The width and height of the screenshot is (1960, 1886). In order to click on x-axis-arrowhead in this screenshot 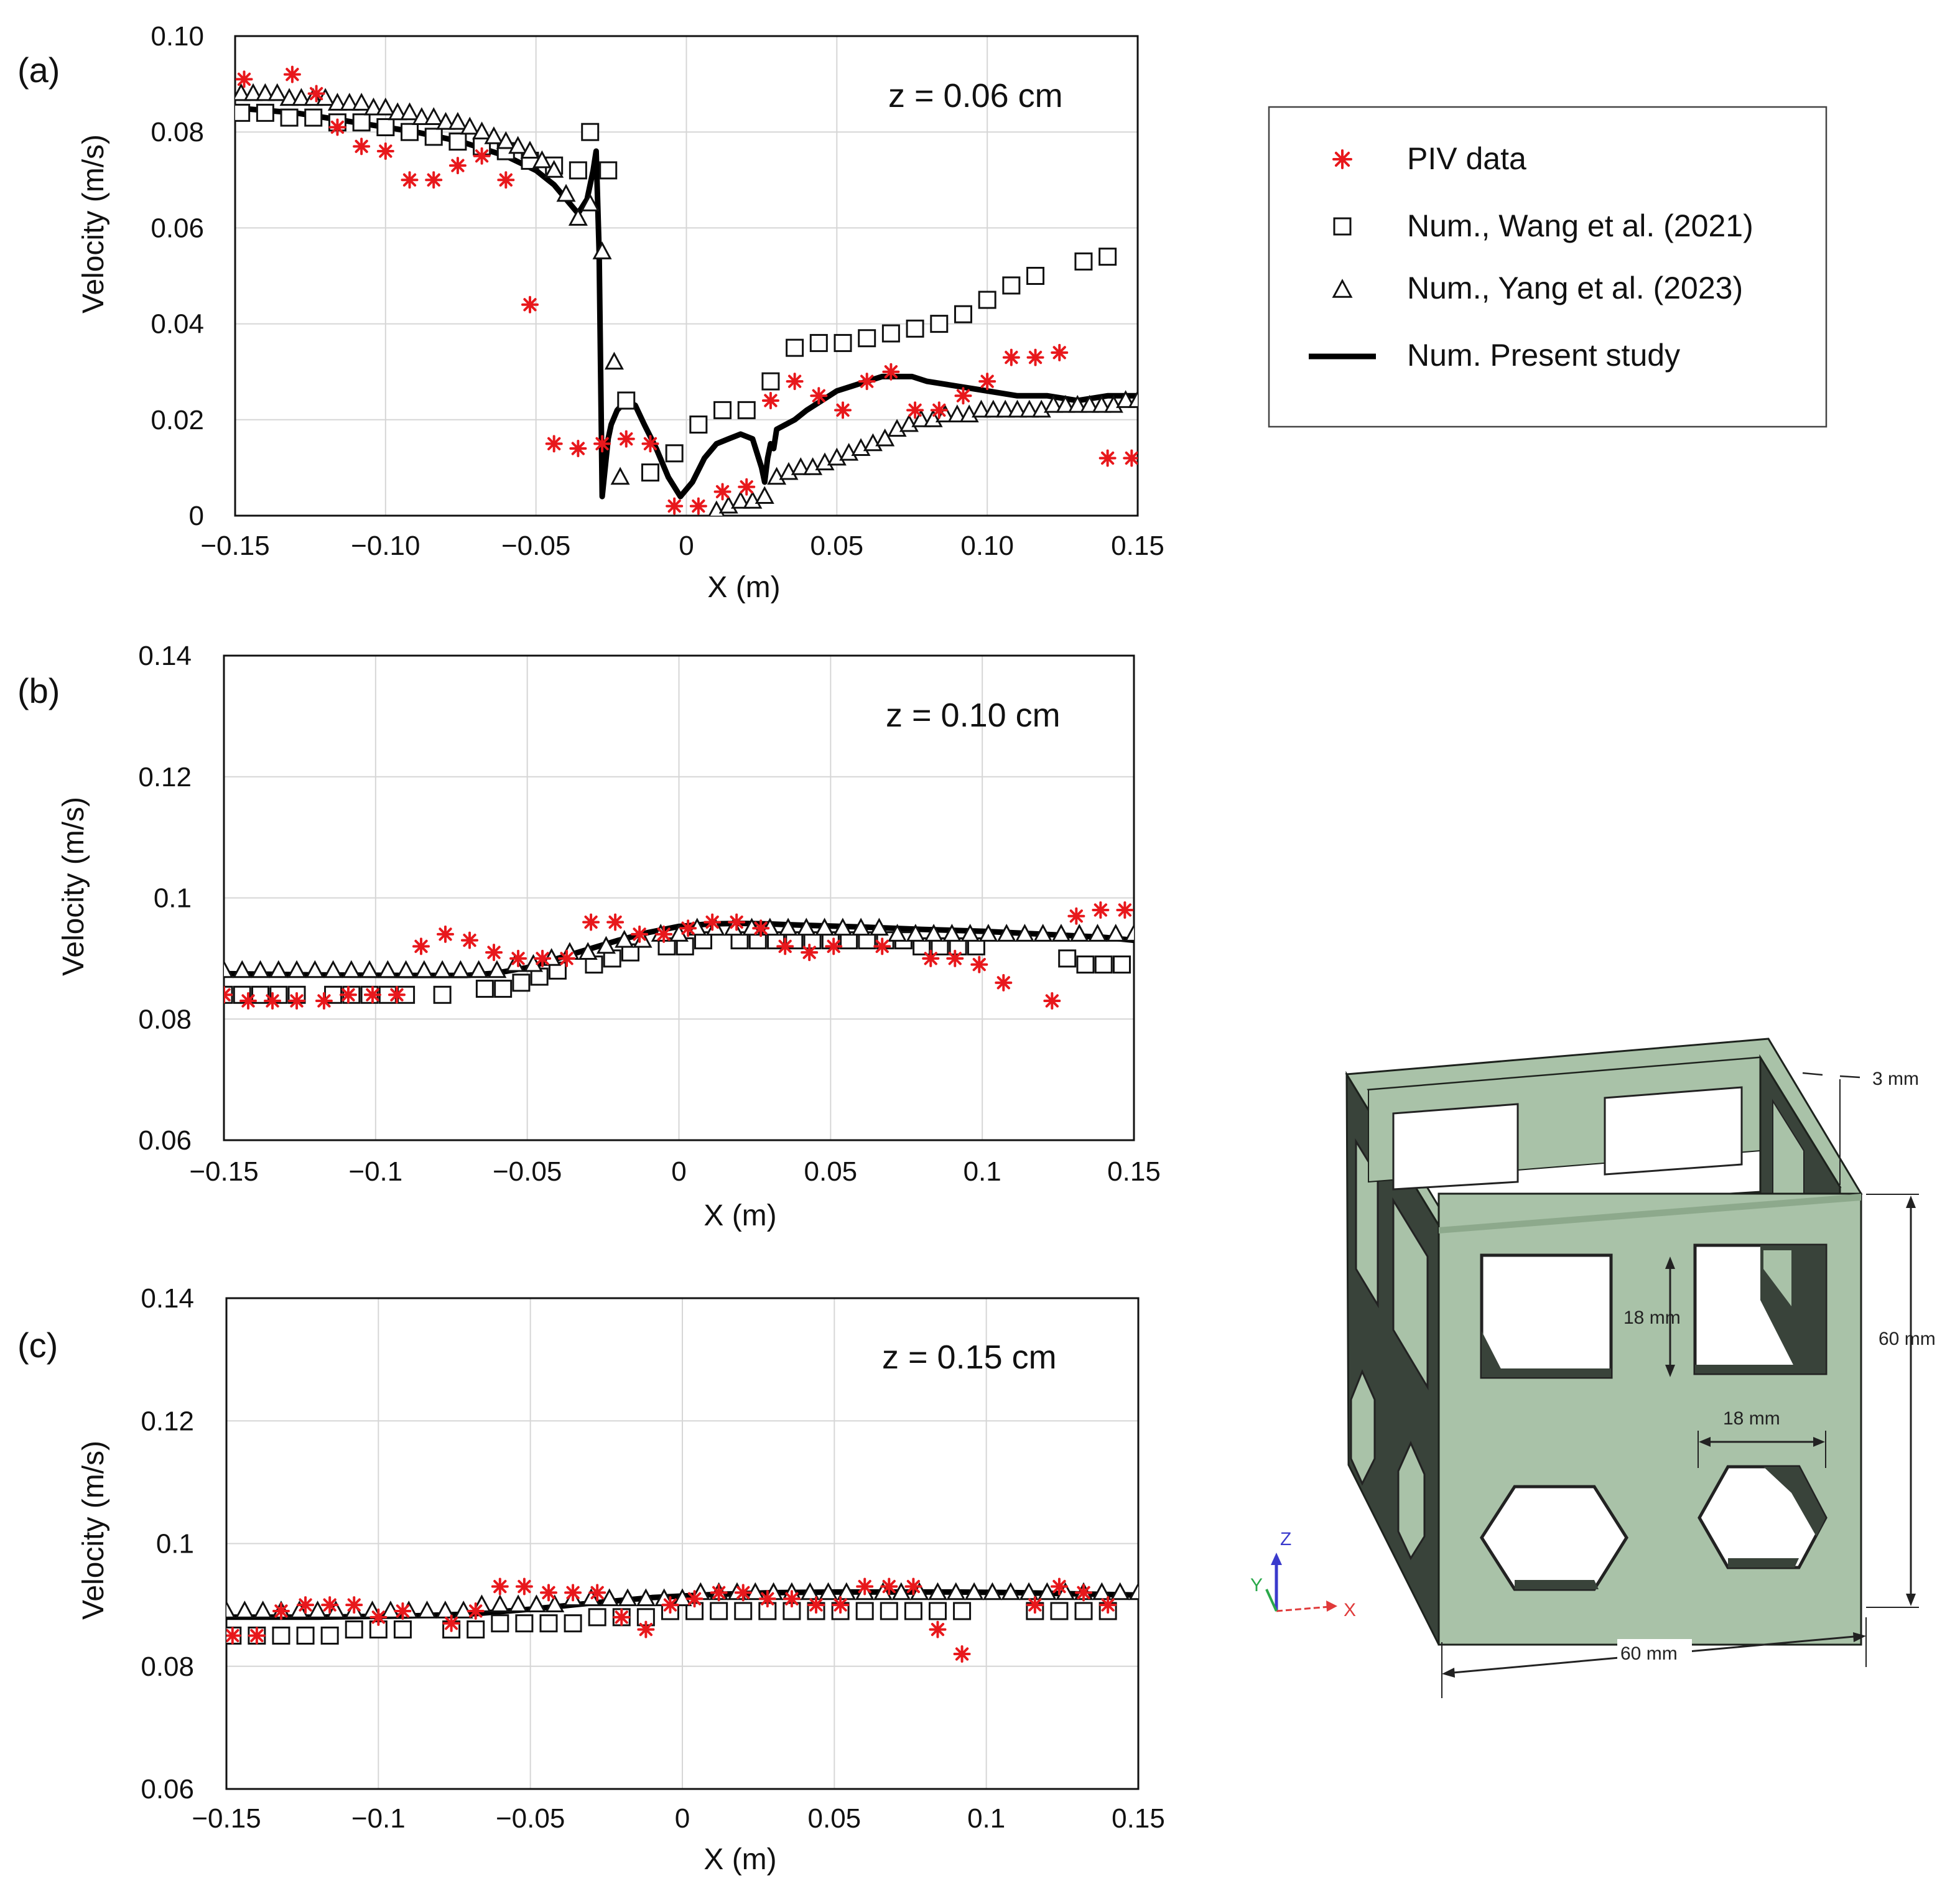, I will do `click(1331, 1606)`.